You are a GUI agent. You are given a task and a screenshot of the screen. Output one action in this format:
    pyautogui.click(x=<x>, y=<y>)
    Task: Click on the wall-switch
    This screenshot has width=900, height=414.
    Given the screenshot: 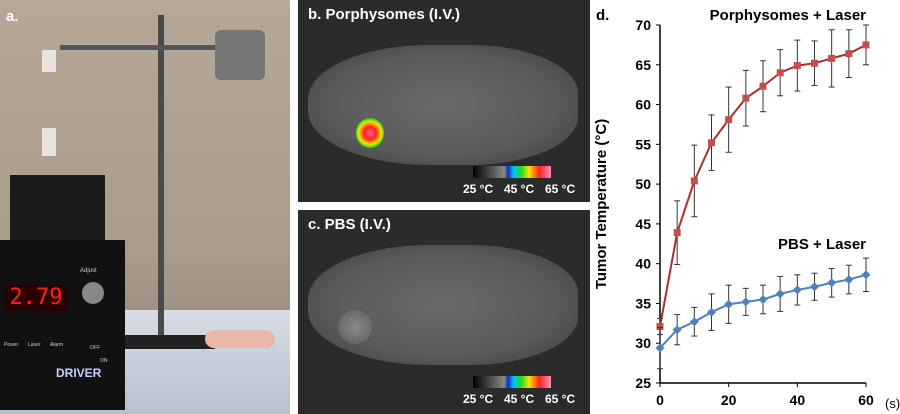 What is the action you would take?
    pyautogui.click(x=49, y=142)
    